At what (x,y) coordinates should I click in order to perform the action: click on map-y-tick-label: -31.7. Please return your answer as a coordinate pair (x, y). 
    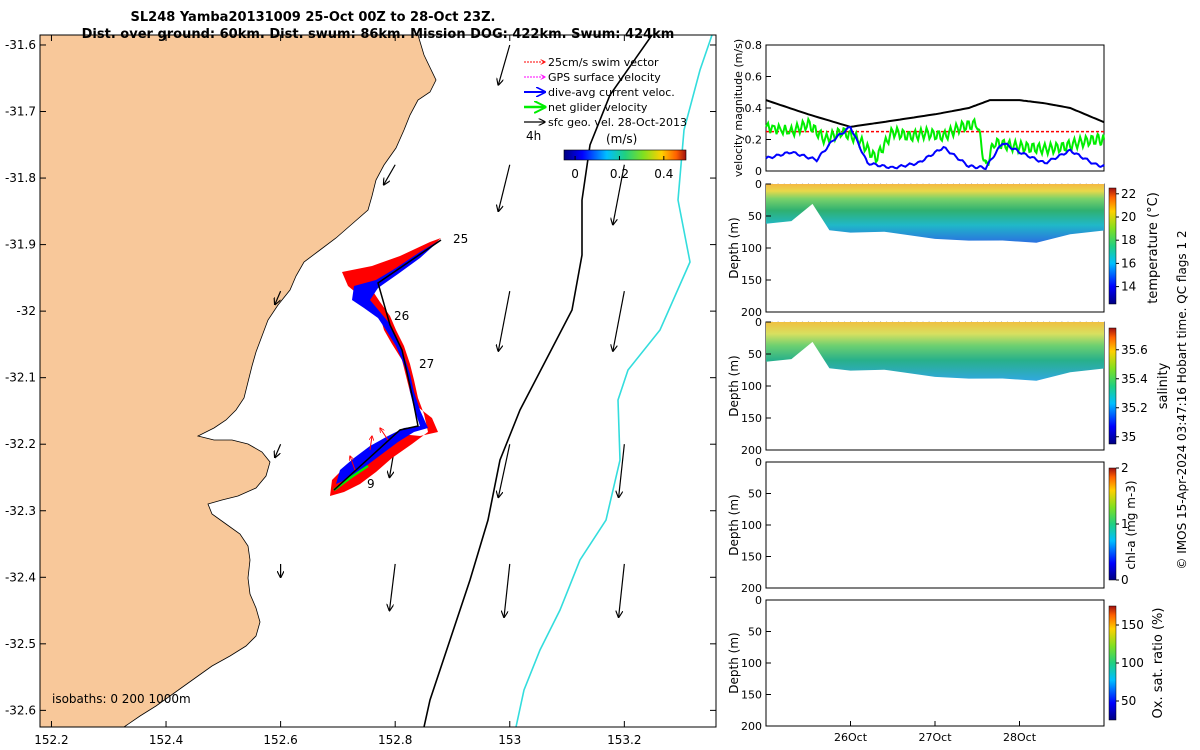
    Looking at the image, I should click on (20, 112).